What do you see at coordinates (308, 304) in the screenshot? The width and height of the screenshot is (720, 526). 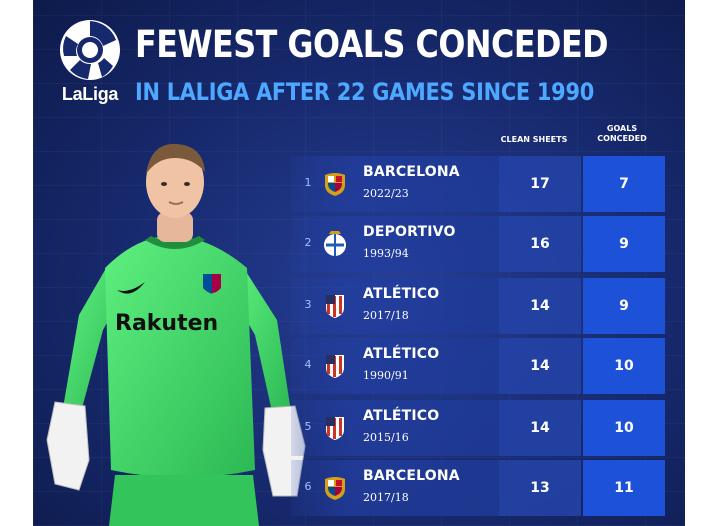 I see `row-rank: 3` at bounding box center [308, 304].